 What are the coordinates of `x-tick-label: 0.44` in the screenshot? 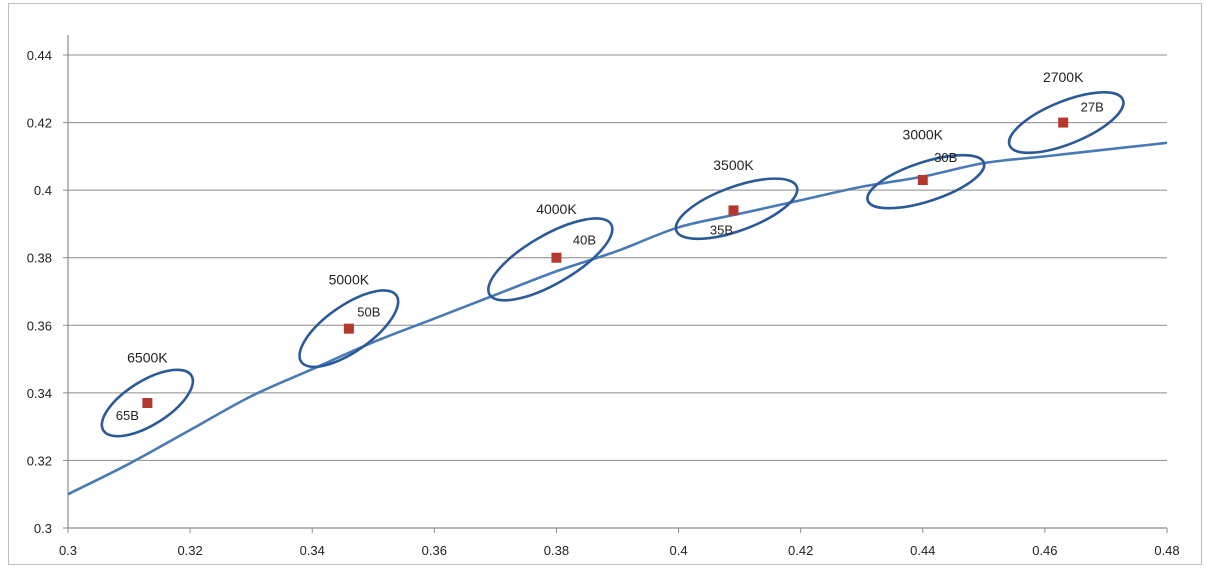 It's located at (922, 550).